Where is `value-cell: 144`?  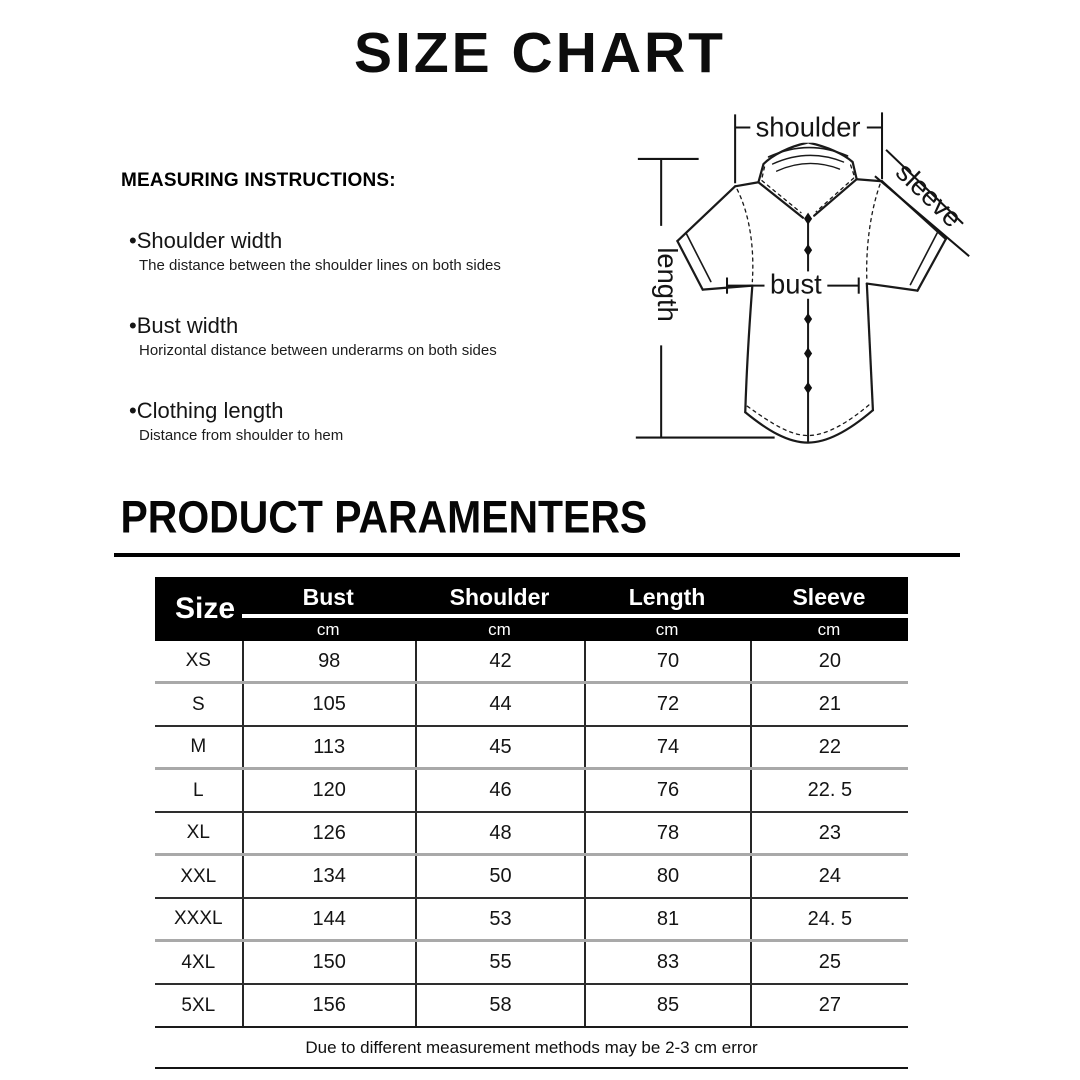 value-cell: 144 is located at coordinates (328, 919).